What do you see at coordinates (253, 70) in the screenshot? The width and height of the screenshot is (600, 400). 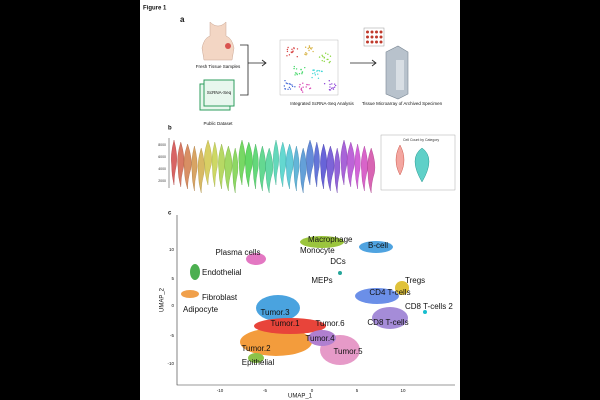 I see `merge-arrow` at bounding box center [253, 70].